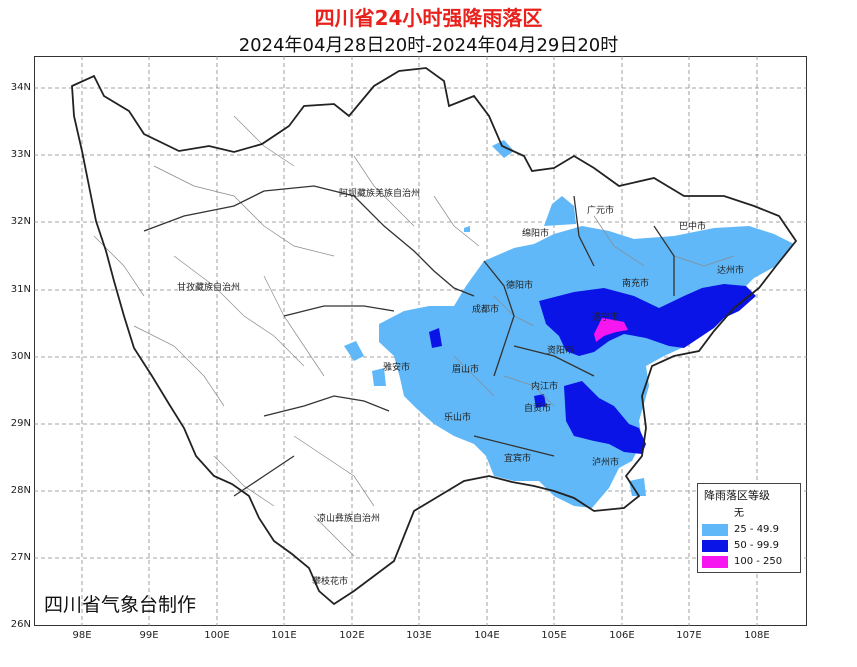  What do you see at coordinates (20, 624) in the screenshot?
I see `lat-label: 26N` at bounding box center [20, 624].